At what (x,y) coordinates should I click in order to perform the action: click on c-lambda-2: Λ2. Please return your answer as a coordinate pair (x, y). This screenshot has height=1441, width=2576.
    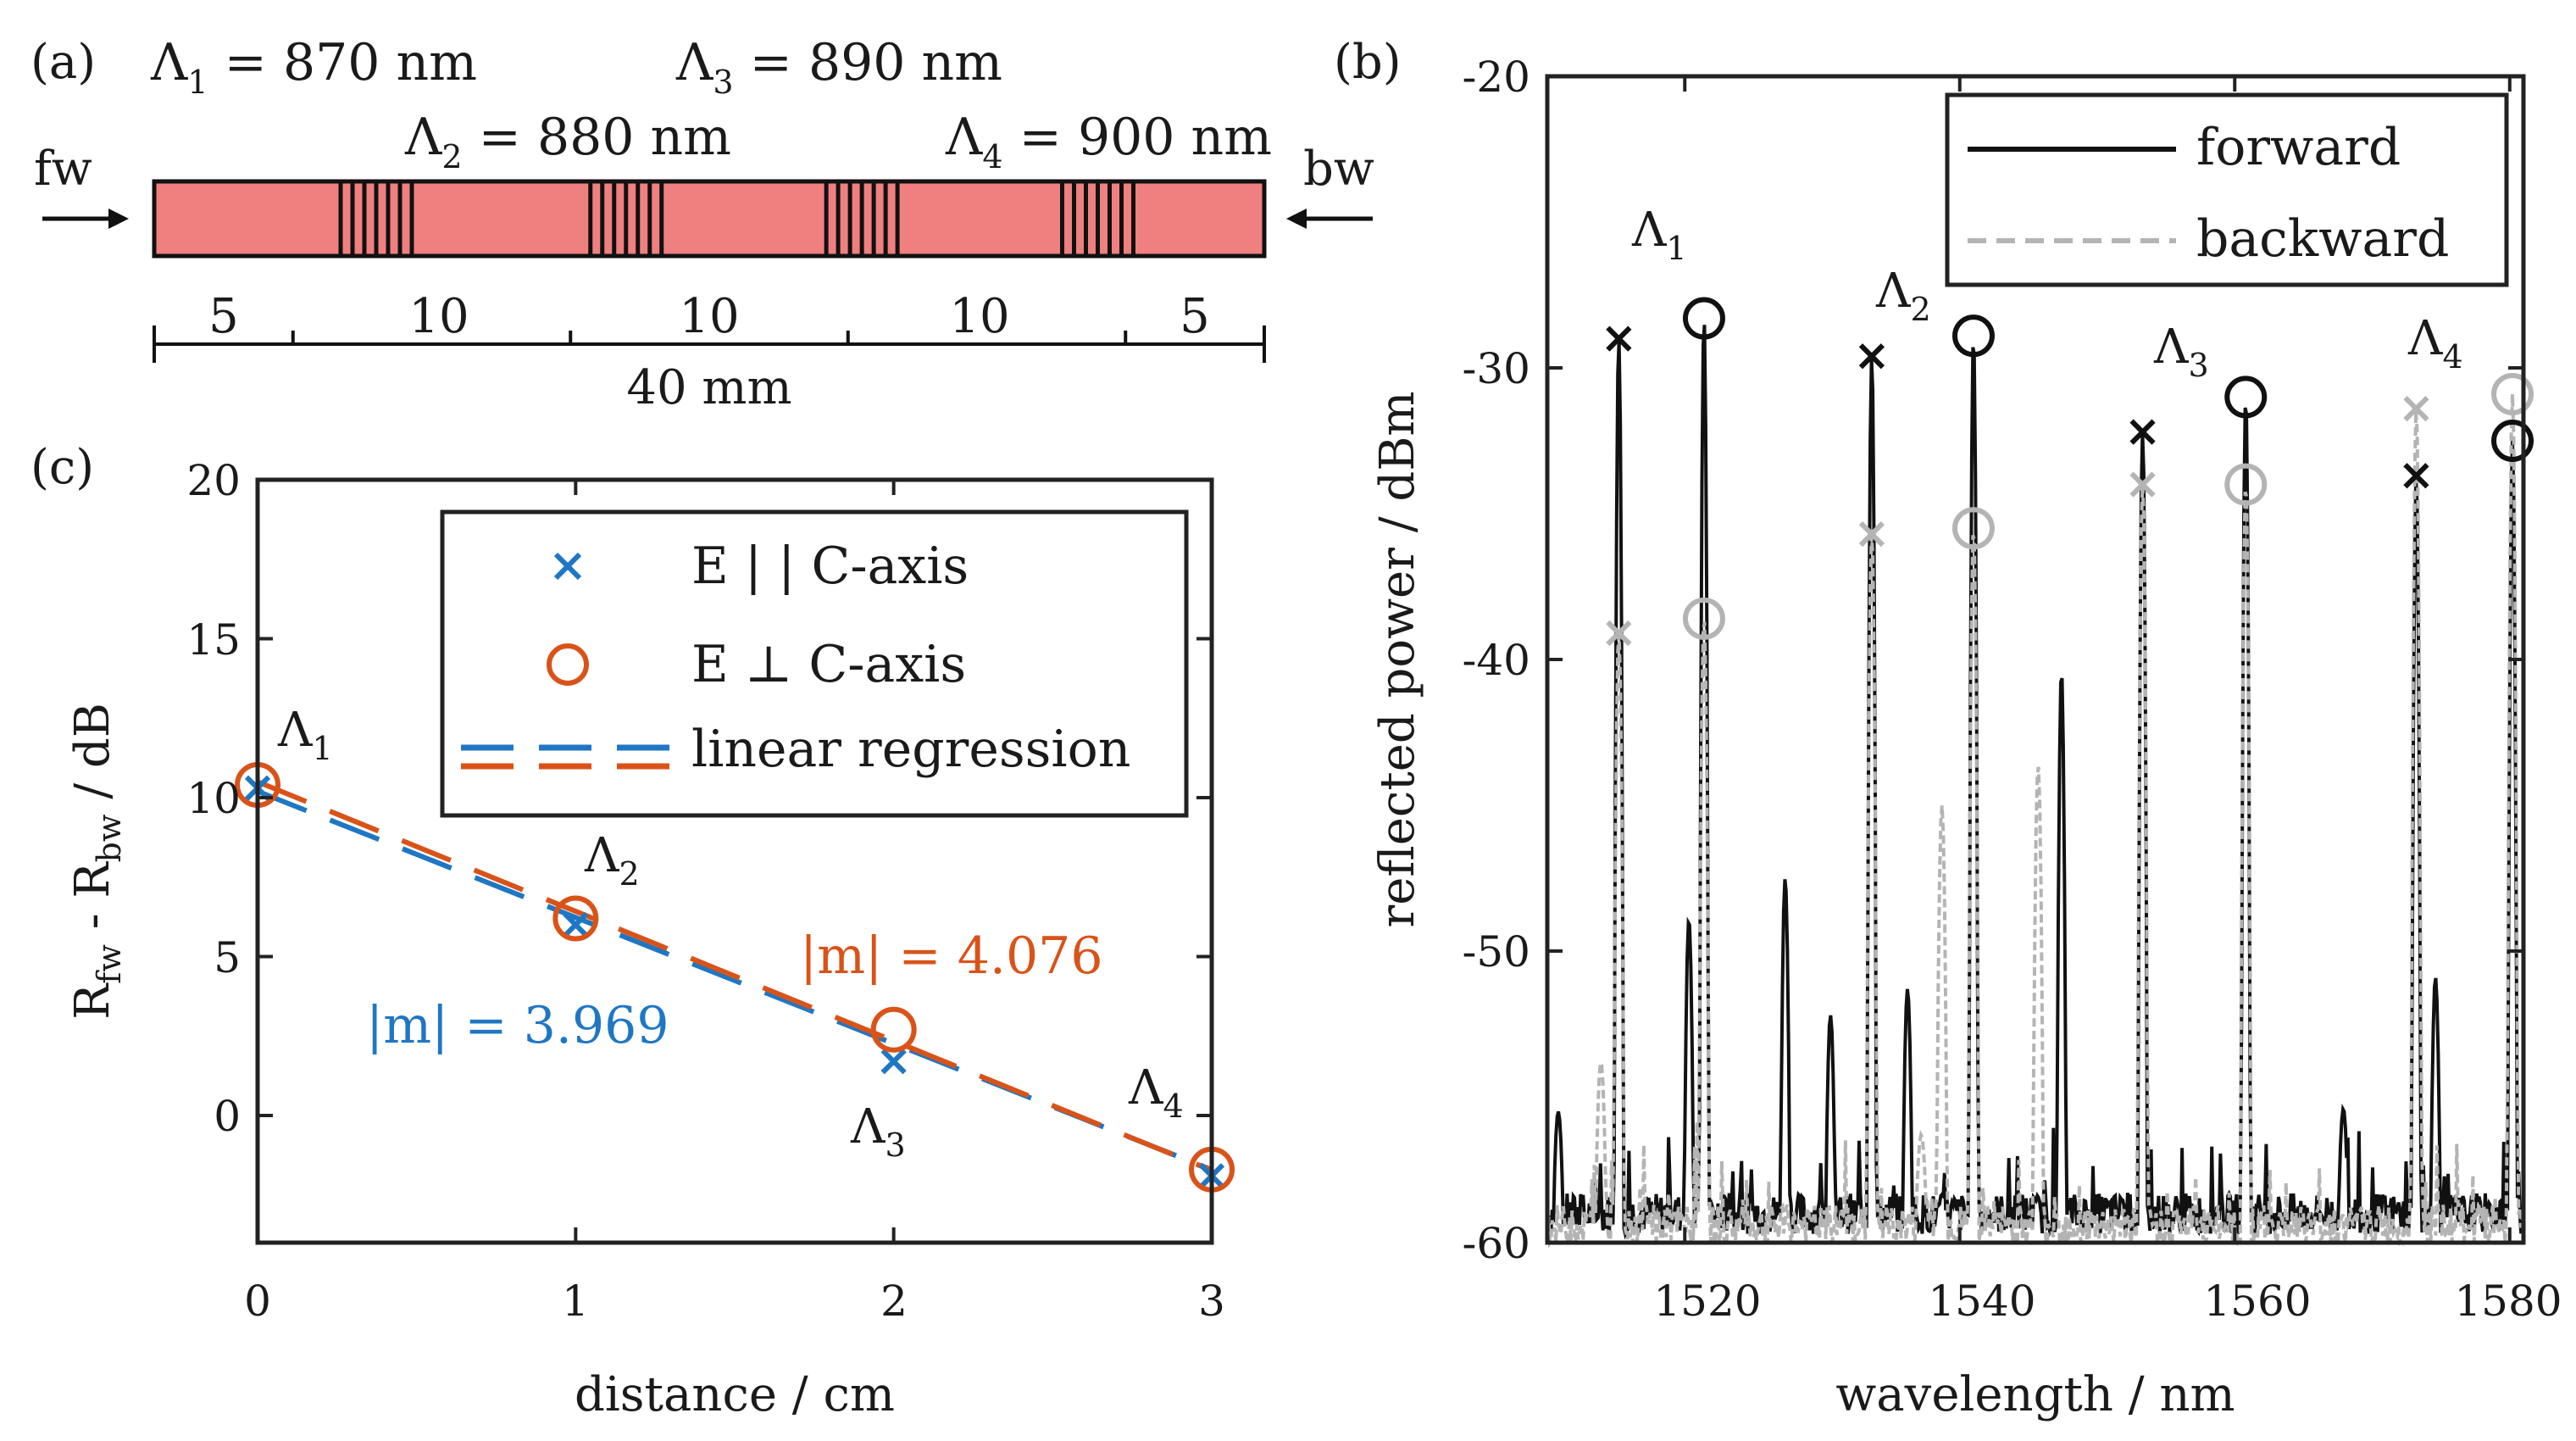
    Looking at the image, I should click on (612, 860).